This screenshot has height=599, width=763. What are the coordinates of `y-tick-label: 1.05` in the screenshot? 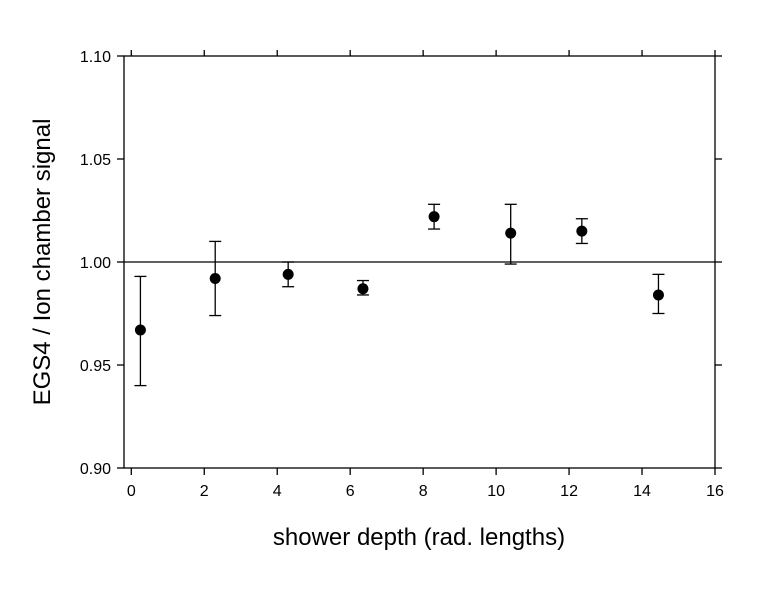 It's located at (95, 160).